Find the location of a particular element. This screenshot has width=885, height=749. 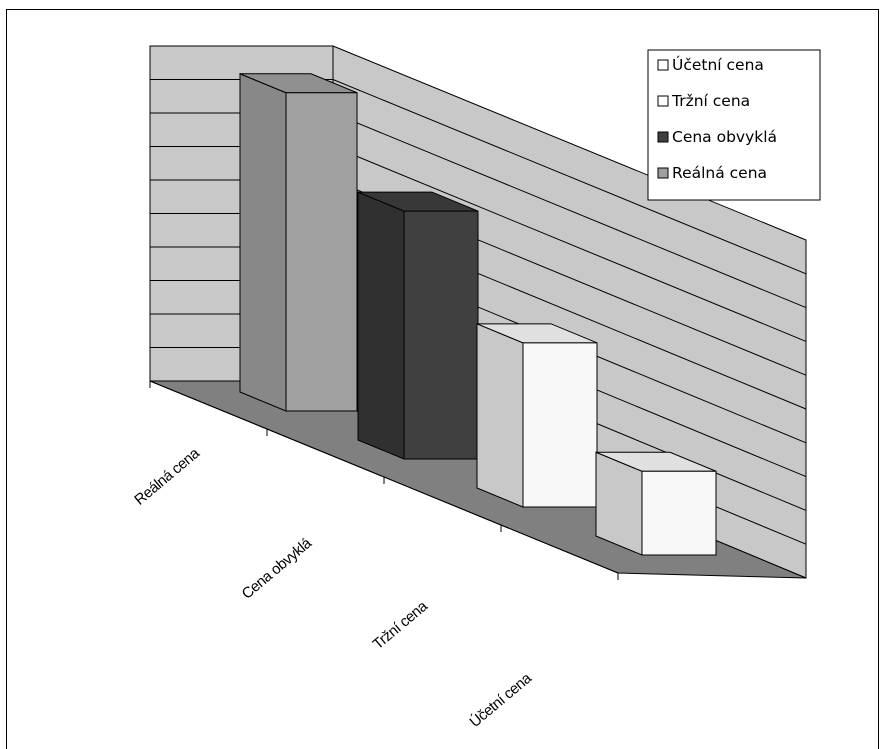

category-label: Tržní cena is located at coordinates (401, 625).